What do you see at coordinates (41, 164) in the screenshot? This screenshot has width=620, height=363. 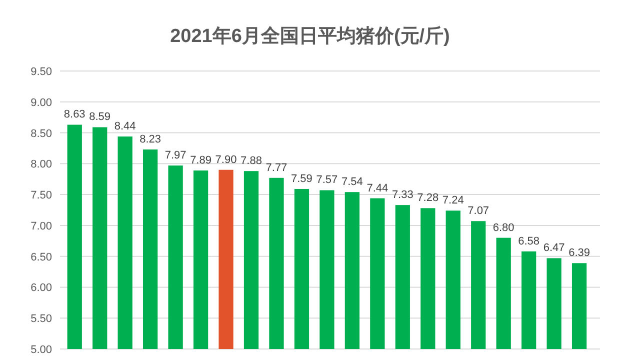 I see `y-tick-label: 8.00` at bounding box center [41, 164].